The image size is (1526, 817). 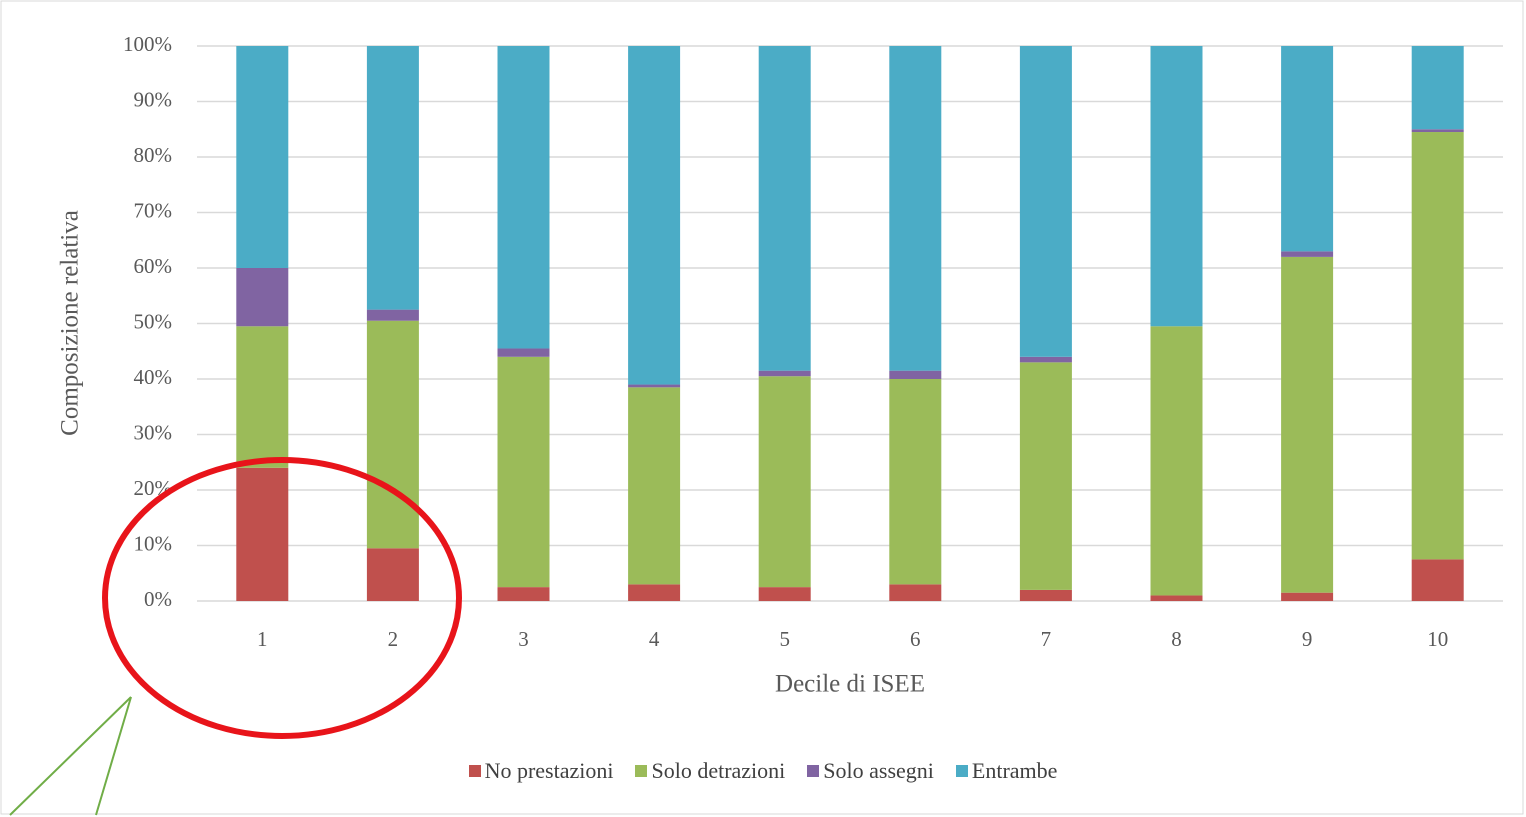 I want to click on legend-label: Solo detrazioni, so click(x=718, y=770).